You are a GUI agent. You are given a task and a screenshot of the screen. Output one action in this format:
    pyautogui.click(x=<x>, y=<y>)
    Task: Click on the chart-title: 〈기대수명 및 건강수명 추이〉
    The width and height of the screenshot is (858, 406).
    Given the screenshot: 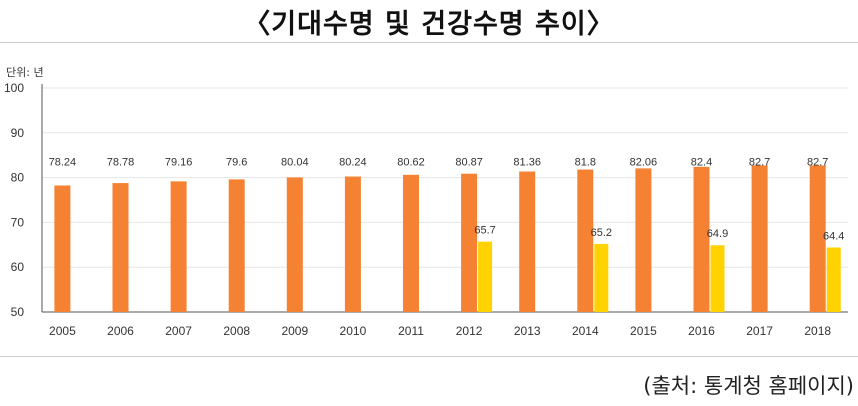 What is the action you would take?
    pyautogui.click(x=429, y=24)
    